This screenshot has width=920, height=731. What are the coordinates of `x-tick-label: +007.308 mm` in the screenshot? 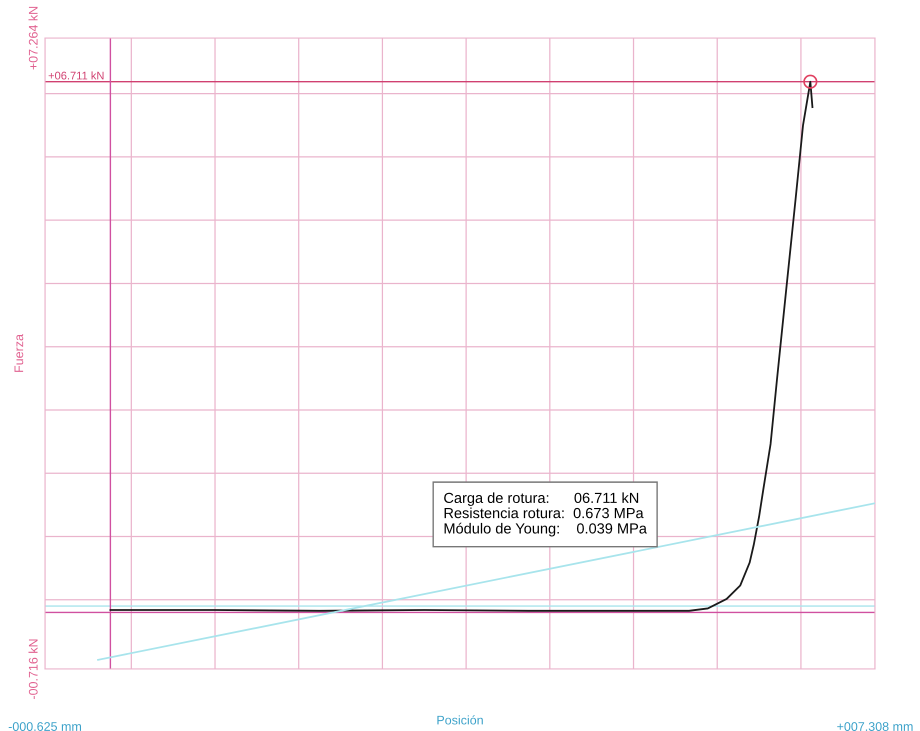 It's located at (875, 726).